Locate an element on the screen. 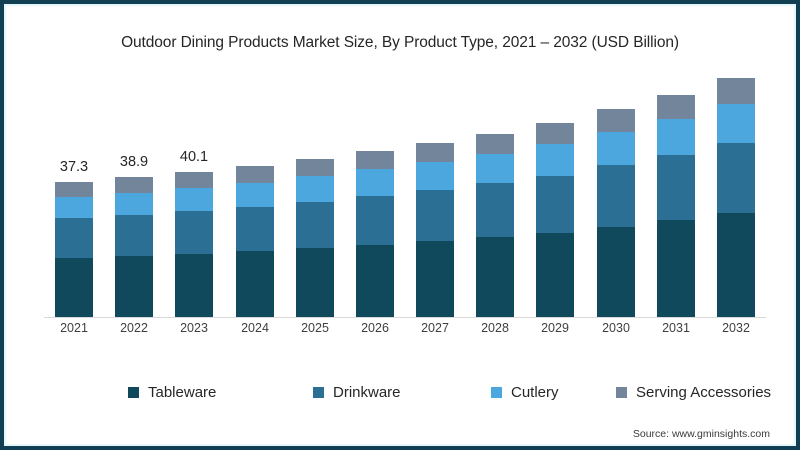 This screenshot has width=800, height=450. stacked-bar: 38.9 is located at coordinates (134, 235).